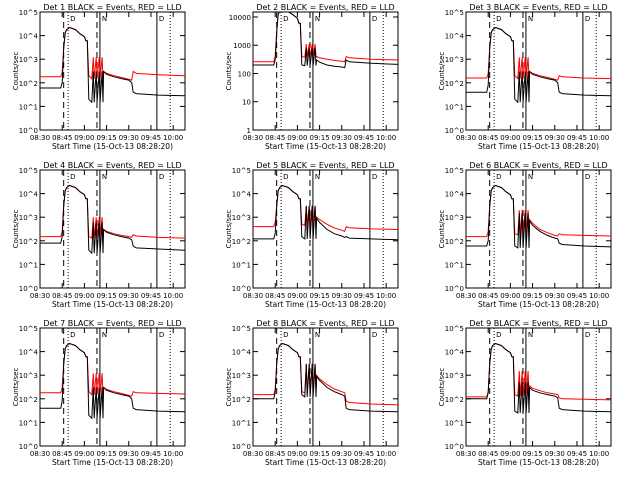 Image resolution: width=640 pixels, height=480 pixels. What do you see at coordinates (244, 74) in the screenshot?
I see `y-tick-label: 100` at bounding box center [244, 74].